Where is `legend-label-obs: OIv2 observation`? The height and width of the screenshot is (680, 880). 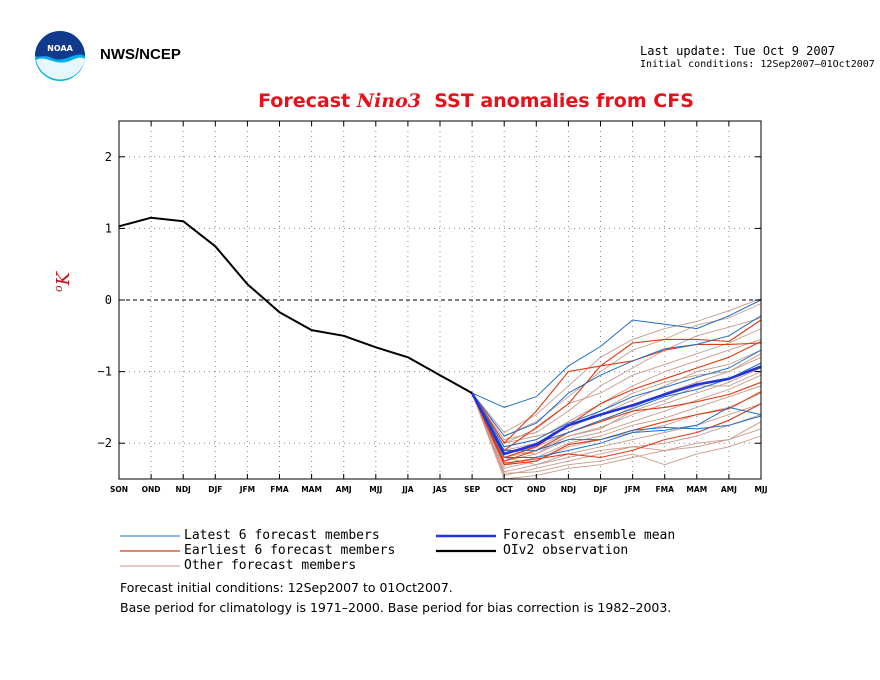 legend-label-obs: OIv2 observation is located at coordinates (566, 550).